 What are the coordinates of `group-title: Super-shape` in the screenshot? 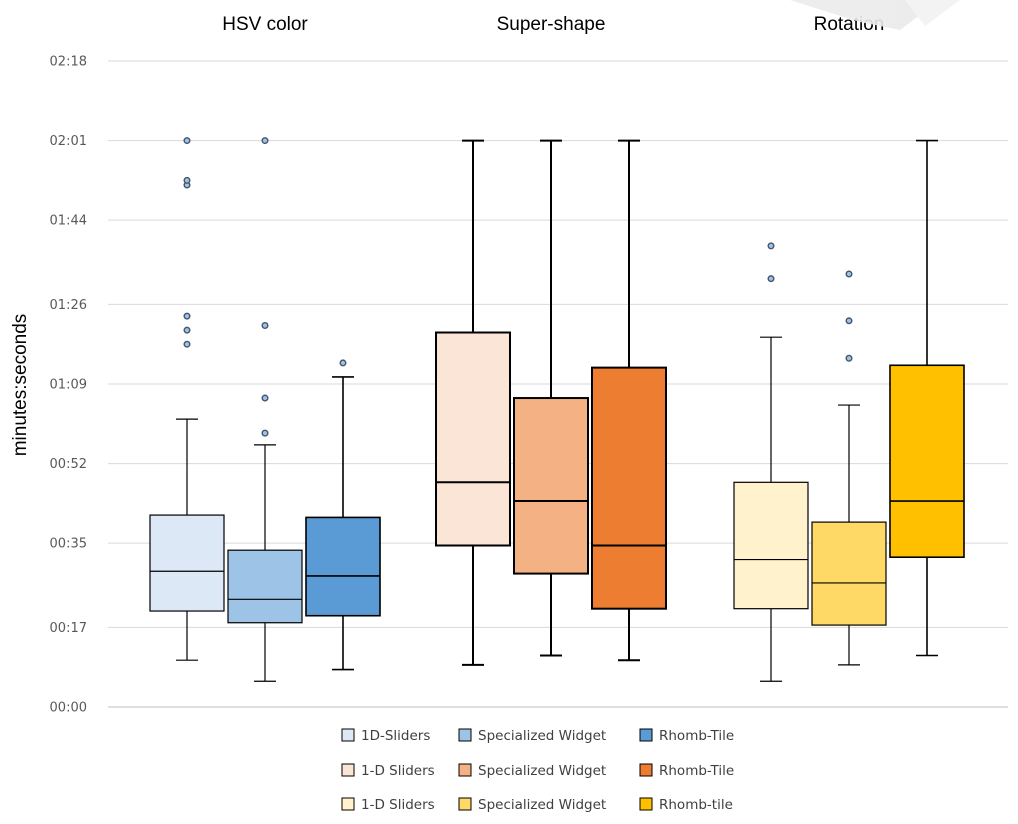 It's located at (551, 24).